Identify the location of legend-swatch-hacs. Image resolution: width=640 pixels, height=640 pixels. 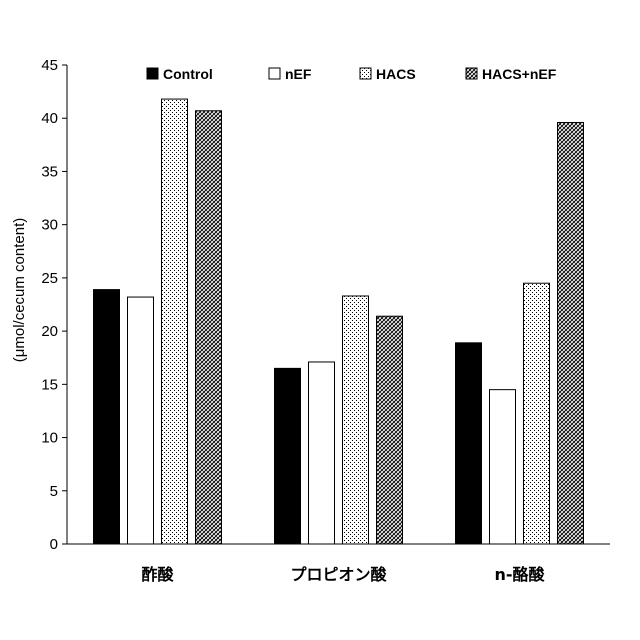
(365, 73).